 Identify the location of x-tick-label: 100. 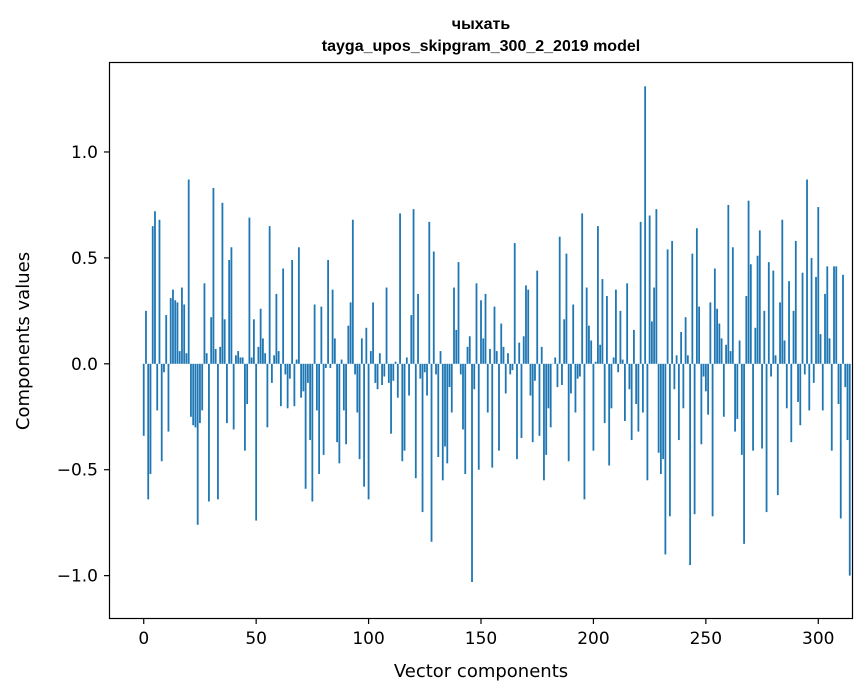
(368, 639).